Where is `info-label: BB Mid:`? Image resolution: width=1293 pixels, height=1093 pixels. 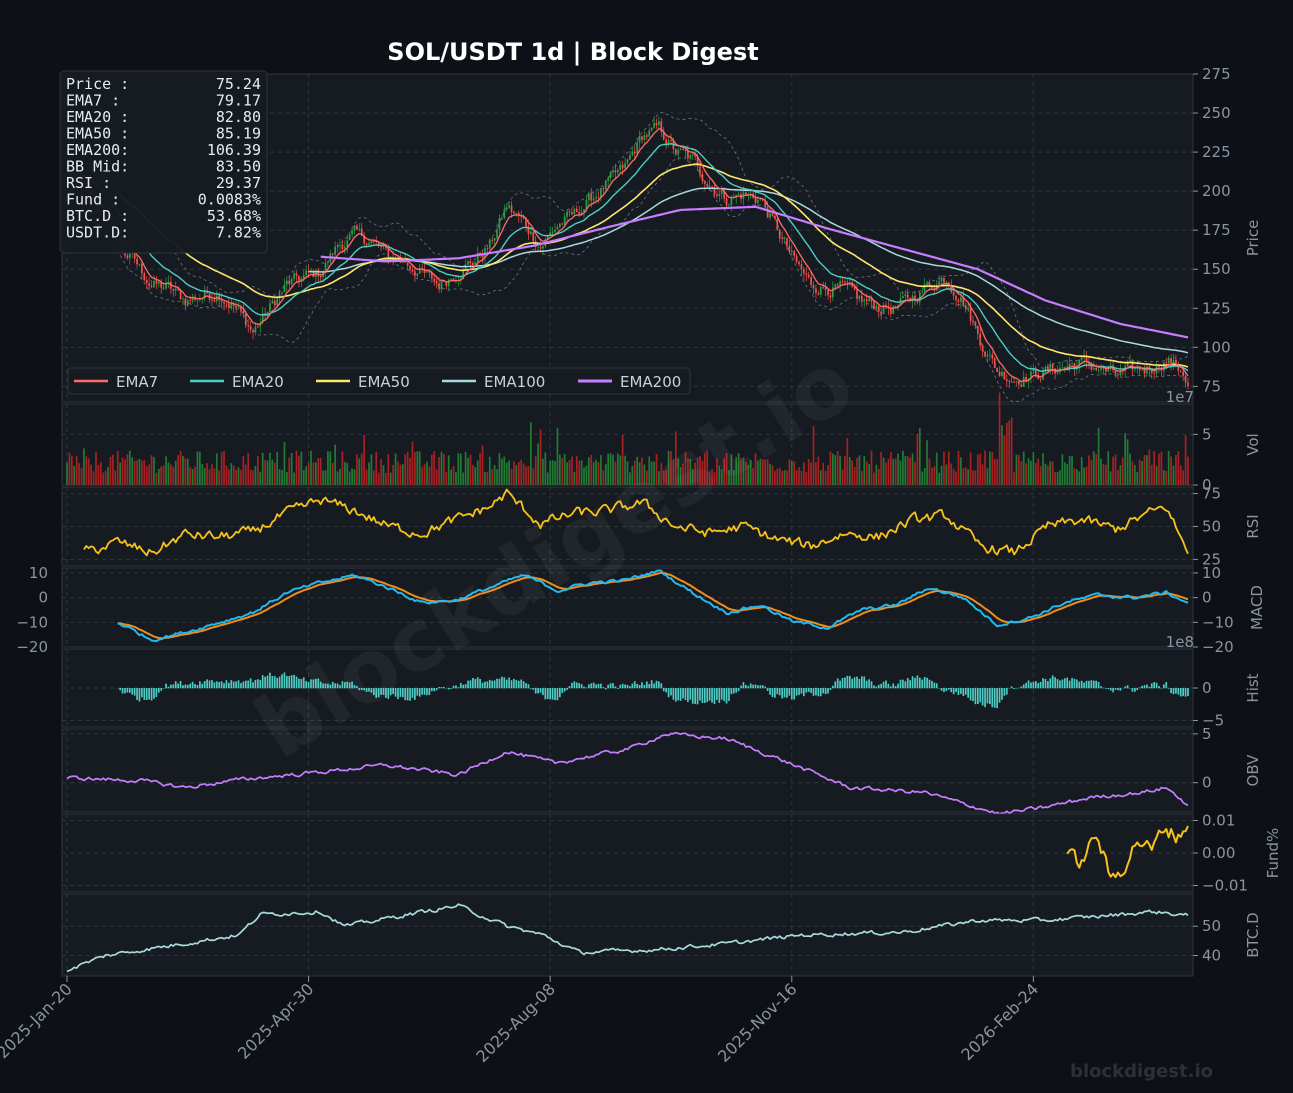 info-label: BB Mid: is located at coordinates (97, 167).